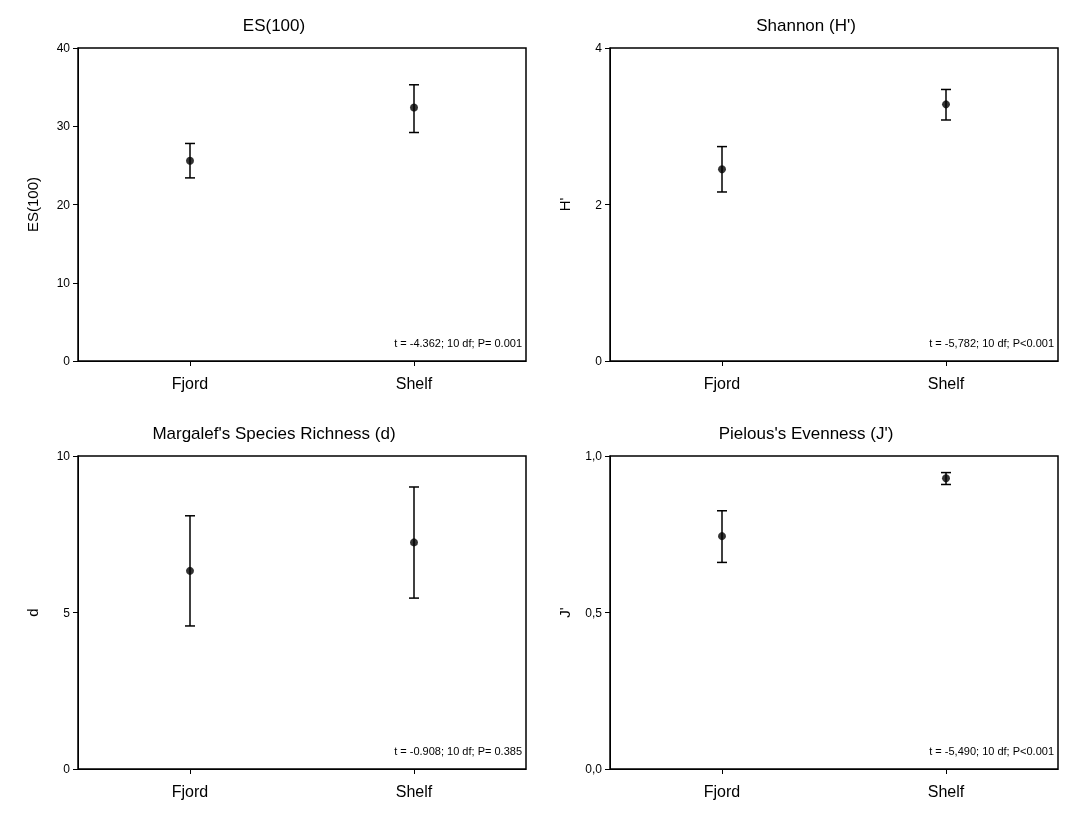 This screenshot has height=832, width=1080. What do you see at coordinates (564, 612) in the screenshot?
I see `y-axis-title: J'` at bounding box center [564, 612].